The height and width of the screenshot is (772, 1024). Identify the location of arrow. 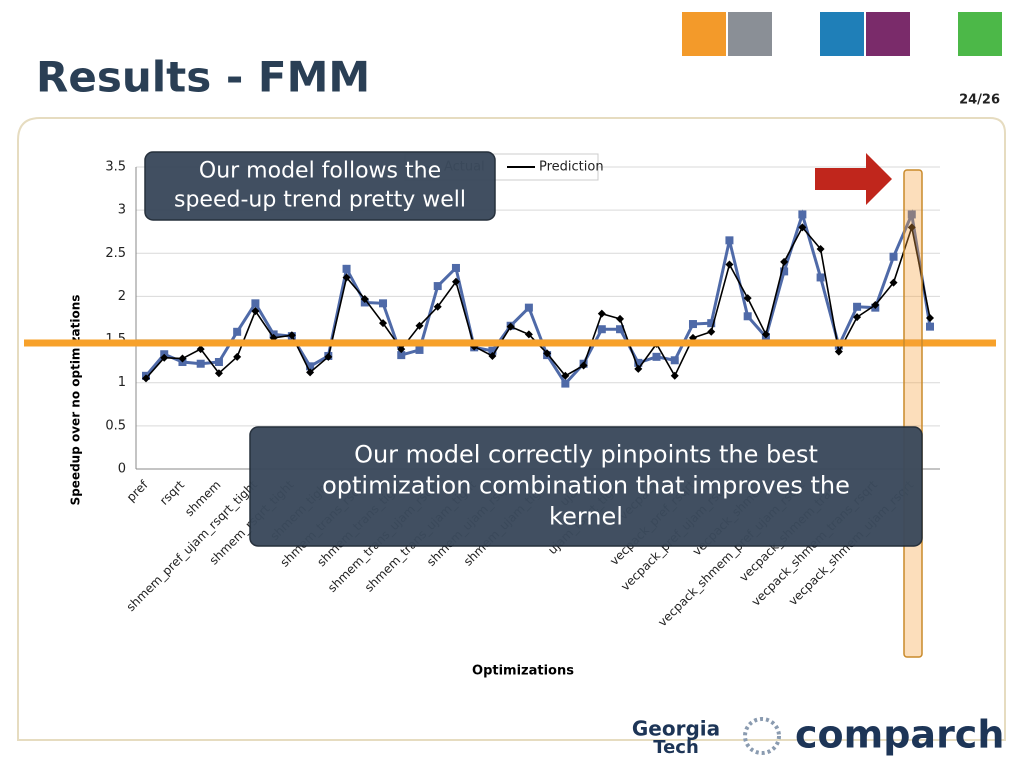
(853, 179).